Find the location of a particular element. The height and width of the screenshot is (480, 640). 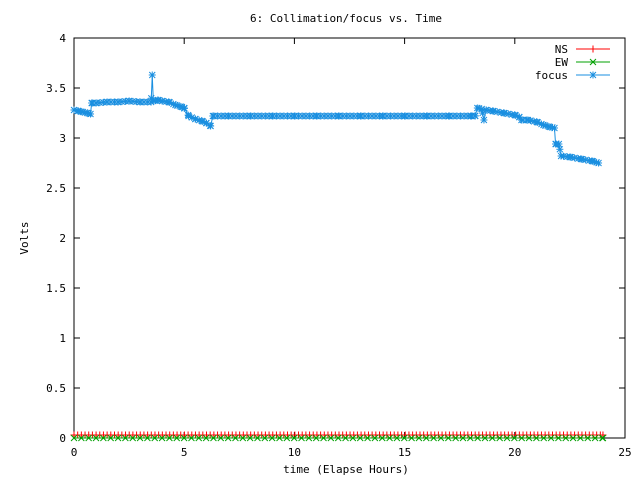

x-tick-label: 5 is located at coordinates (184, 452).